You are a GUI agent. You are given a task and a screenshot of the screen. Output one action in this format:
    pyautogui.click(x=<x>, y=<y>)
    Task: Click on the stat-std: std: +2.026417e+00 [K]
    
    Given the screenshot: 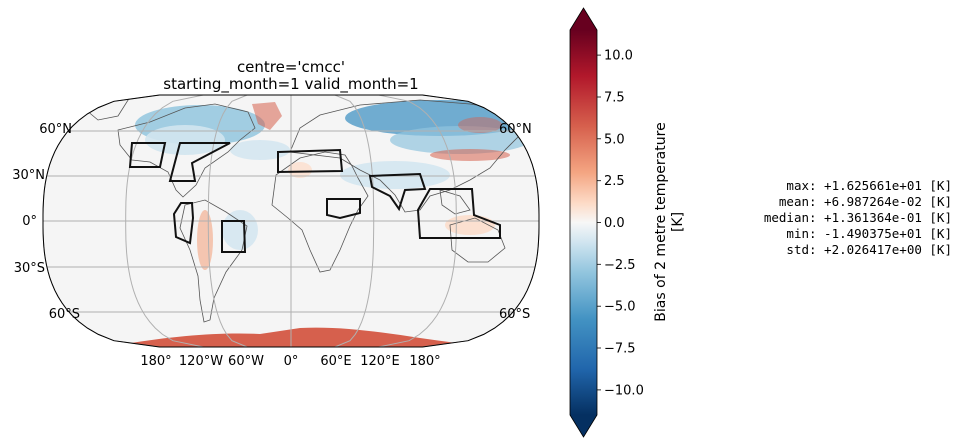 What is the action you would take?
    pyautogui.click(x=869, y=249)
    